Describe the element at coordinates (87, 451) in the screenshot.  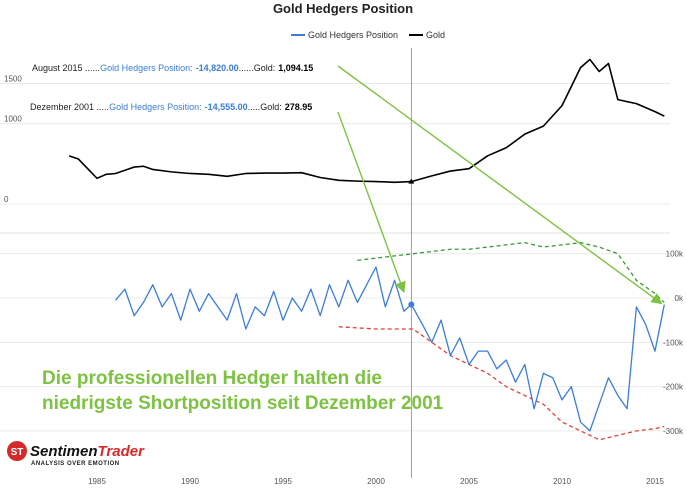
I see `logo-wordmark: SentimenTrader` at that location.